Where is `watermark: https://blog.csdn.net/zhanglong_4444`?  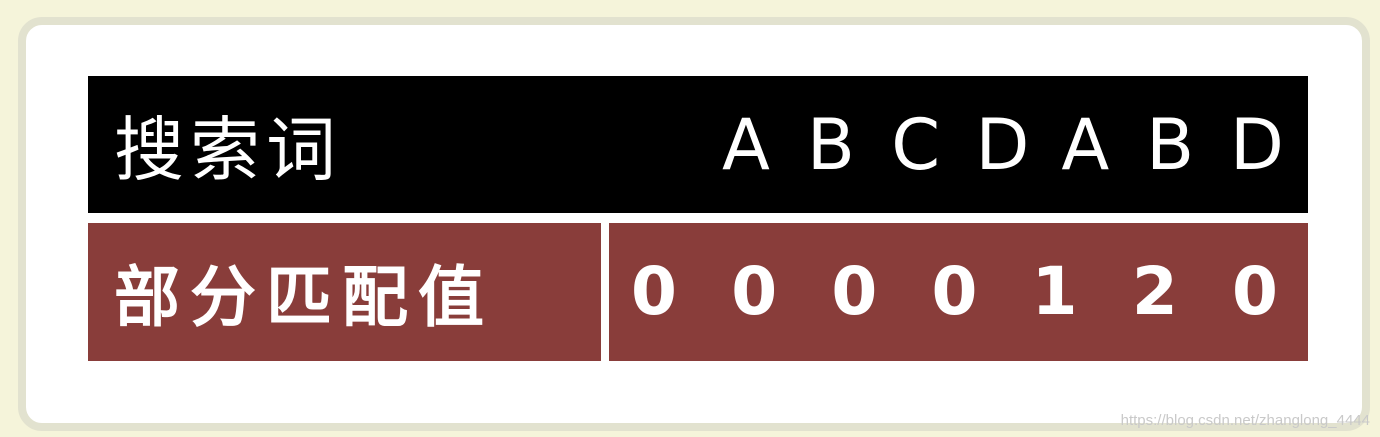 watermark: https://blog.csdn.net/zhanglong_4444 is located at coordinates (1245, 420).